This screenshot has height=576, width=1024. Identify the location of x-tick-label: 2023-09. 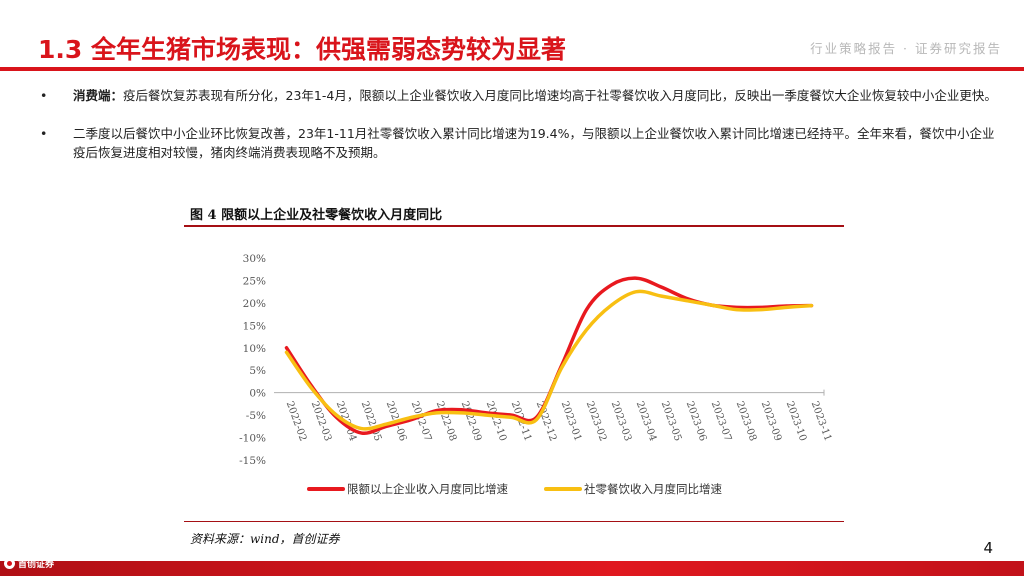
(771, 421).